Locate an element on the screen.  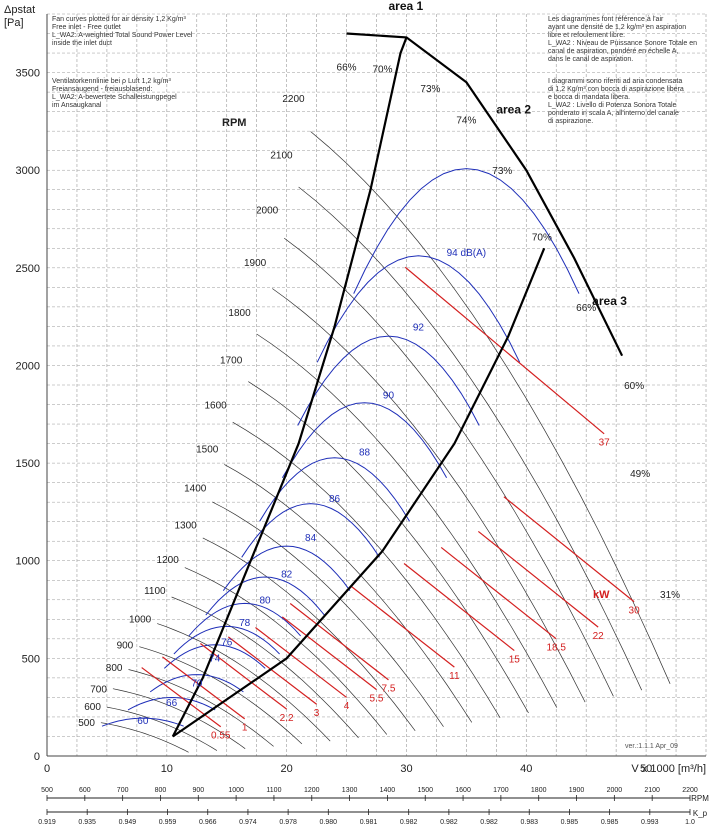
power-label: 22 is located at coordinates (599, 636).